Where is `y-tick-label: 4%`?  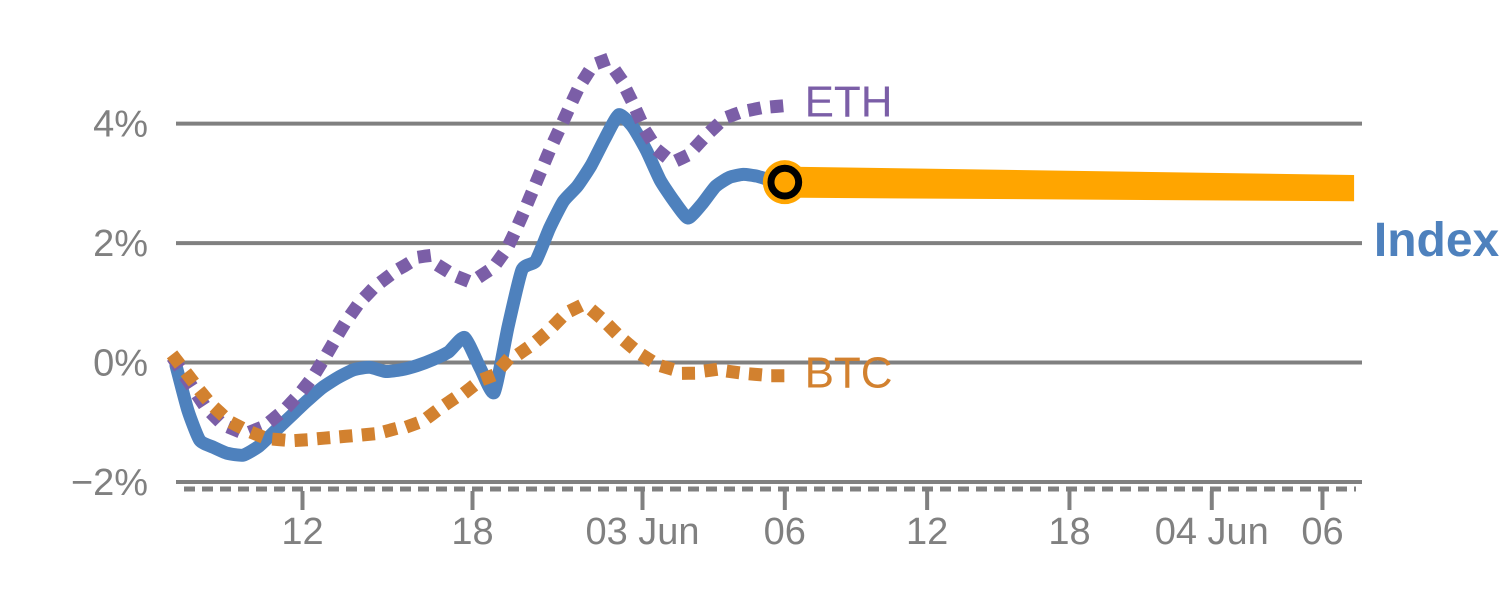
y-tick-label: 4% is located at coordinates (120, 125).